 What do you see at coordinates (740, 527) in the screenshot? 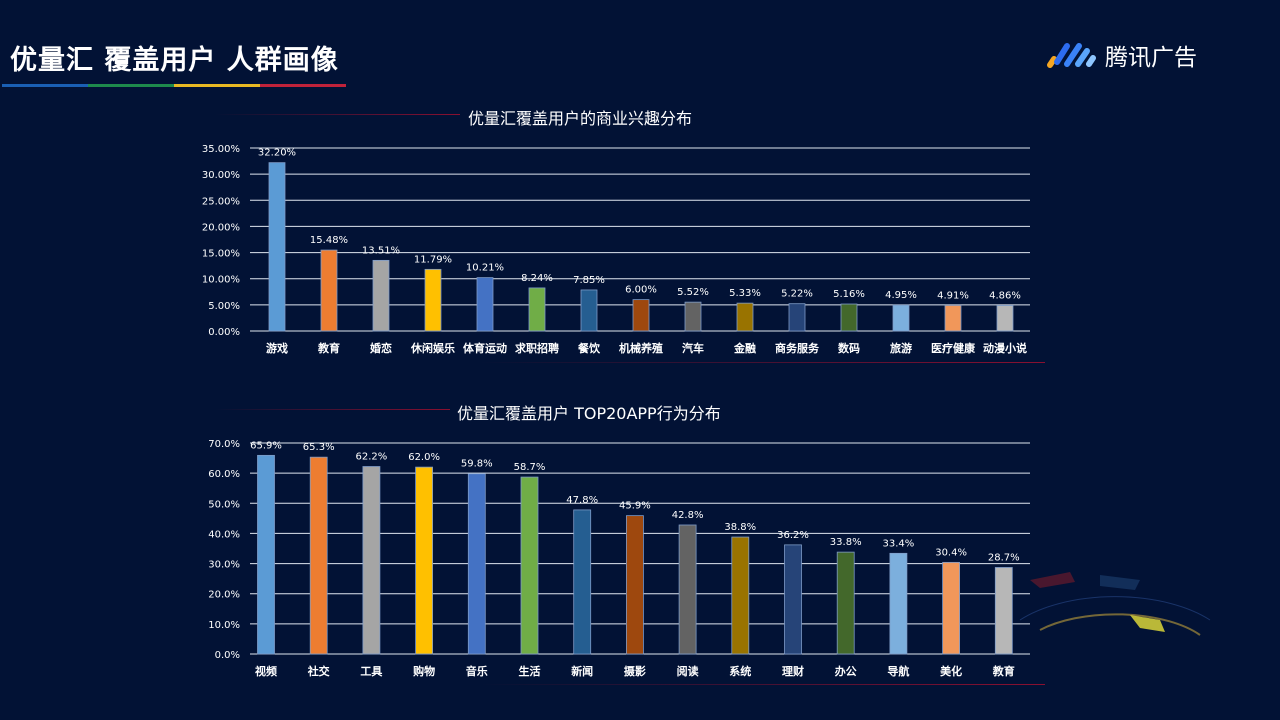
I see `chart2-data-label: 38.8%` at bounding box center [740, 527].